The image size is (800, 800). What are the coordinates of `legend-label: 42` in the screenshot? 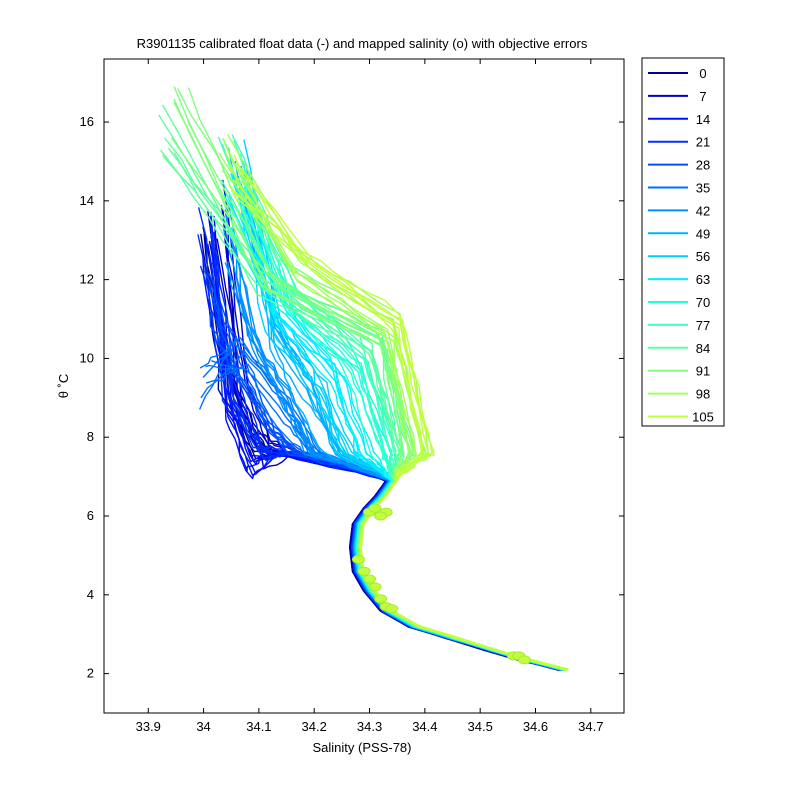 It's located at (703, 210).